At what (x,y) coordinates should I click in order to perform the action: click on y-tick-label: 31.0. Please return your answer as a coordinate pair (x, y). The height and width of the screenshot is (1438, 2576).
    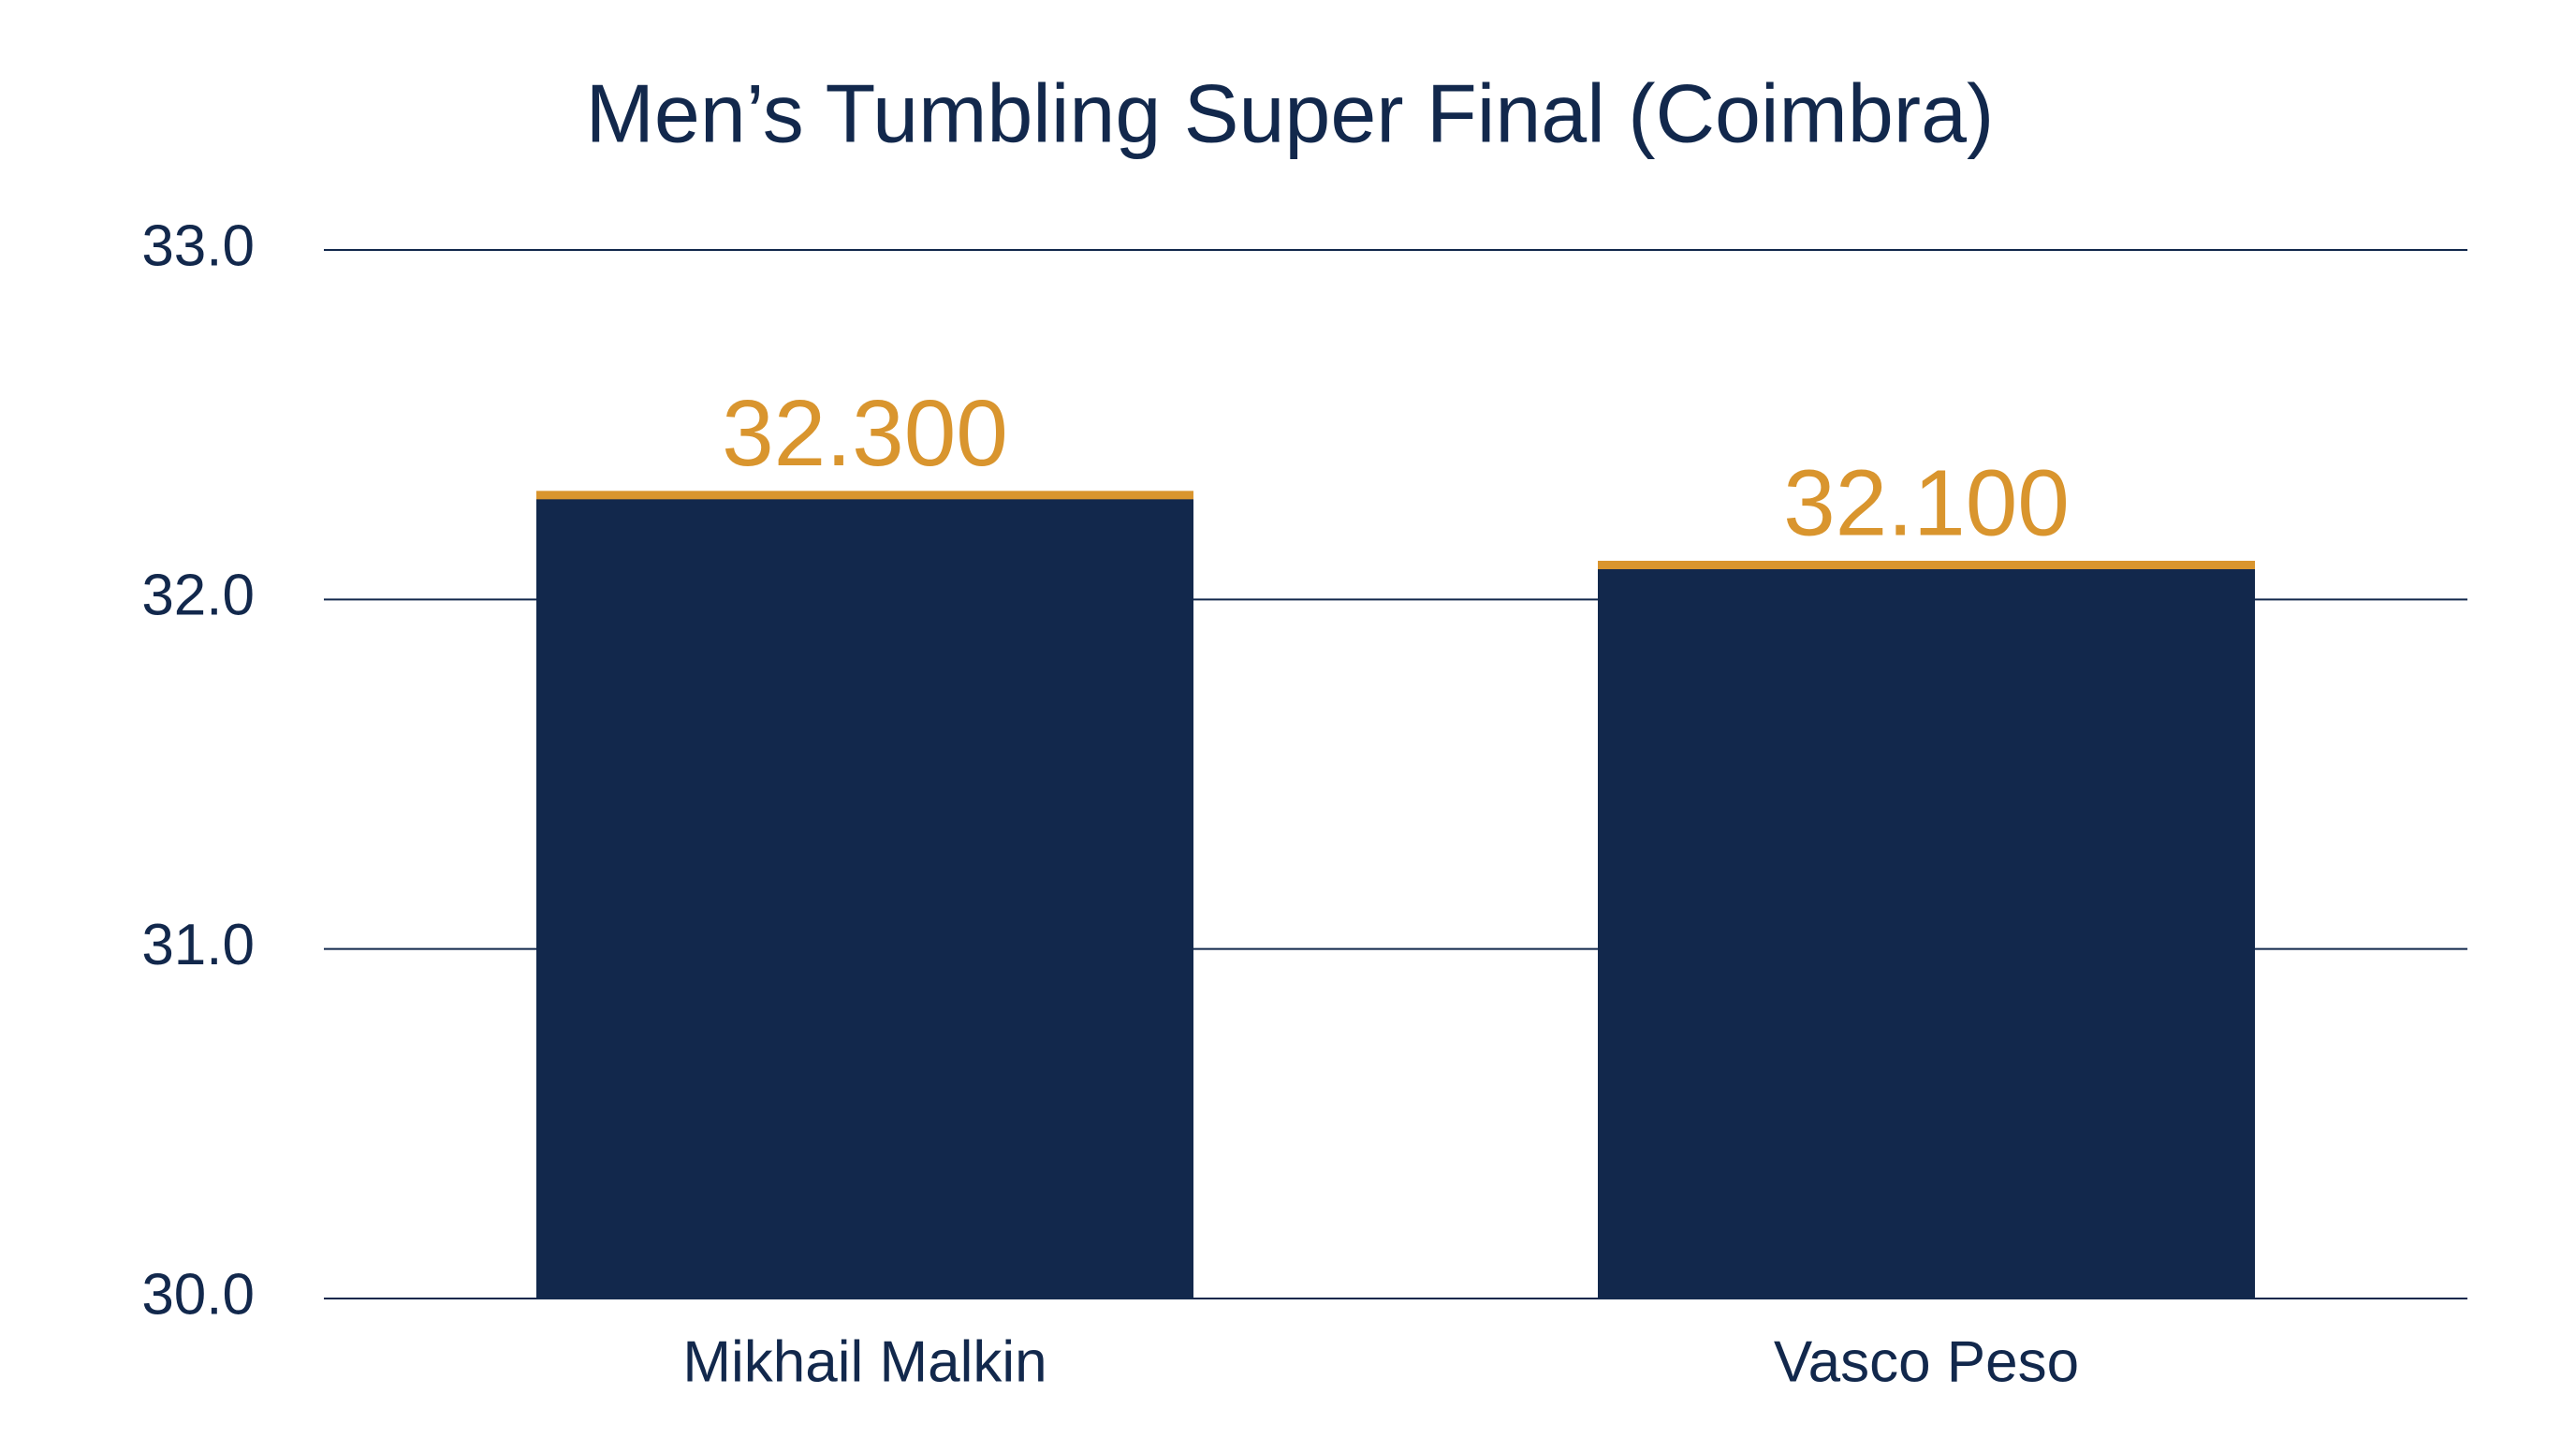
    Looking at the image, I should click on (198, 945).